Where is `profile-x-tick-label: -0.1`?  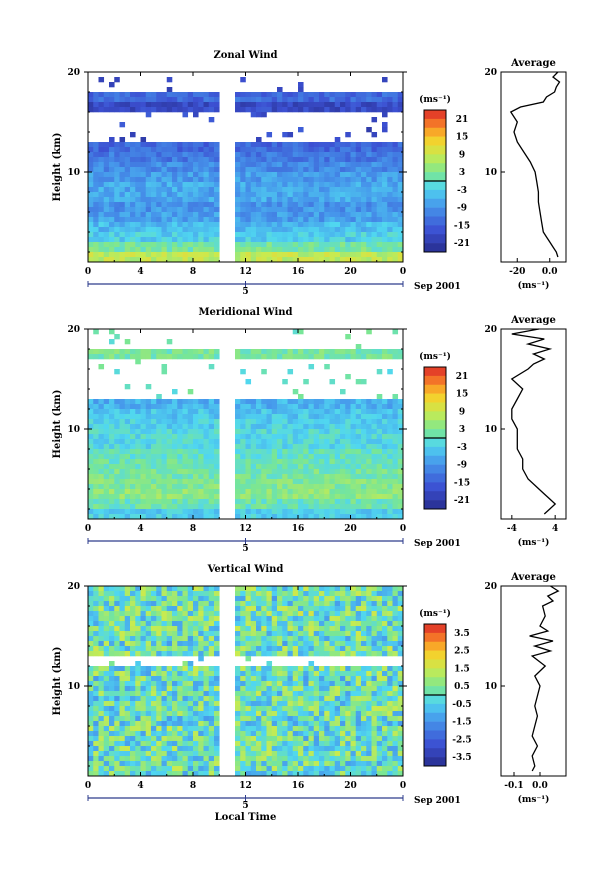 profile-x-tick-label: -0.1 is located at coordinates (513, 786).